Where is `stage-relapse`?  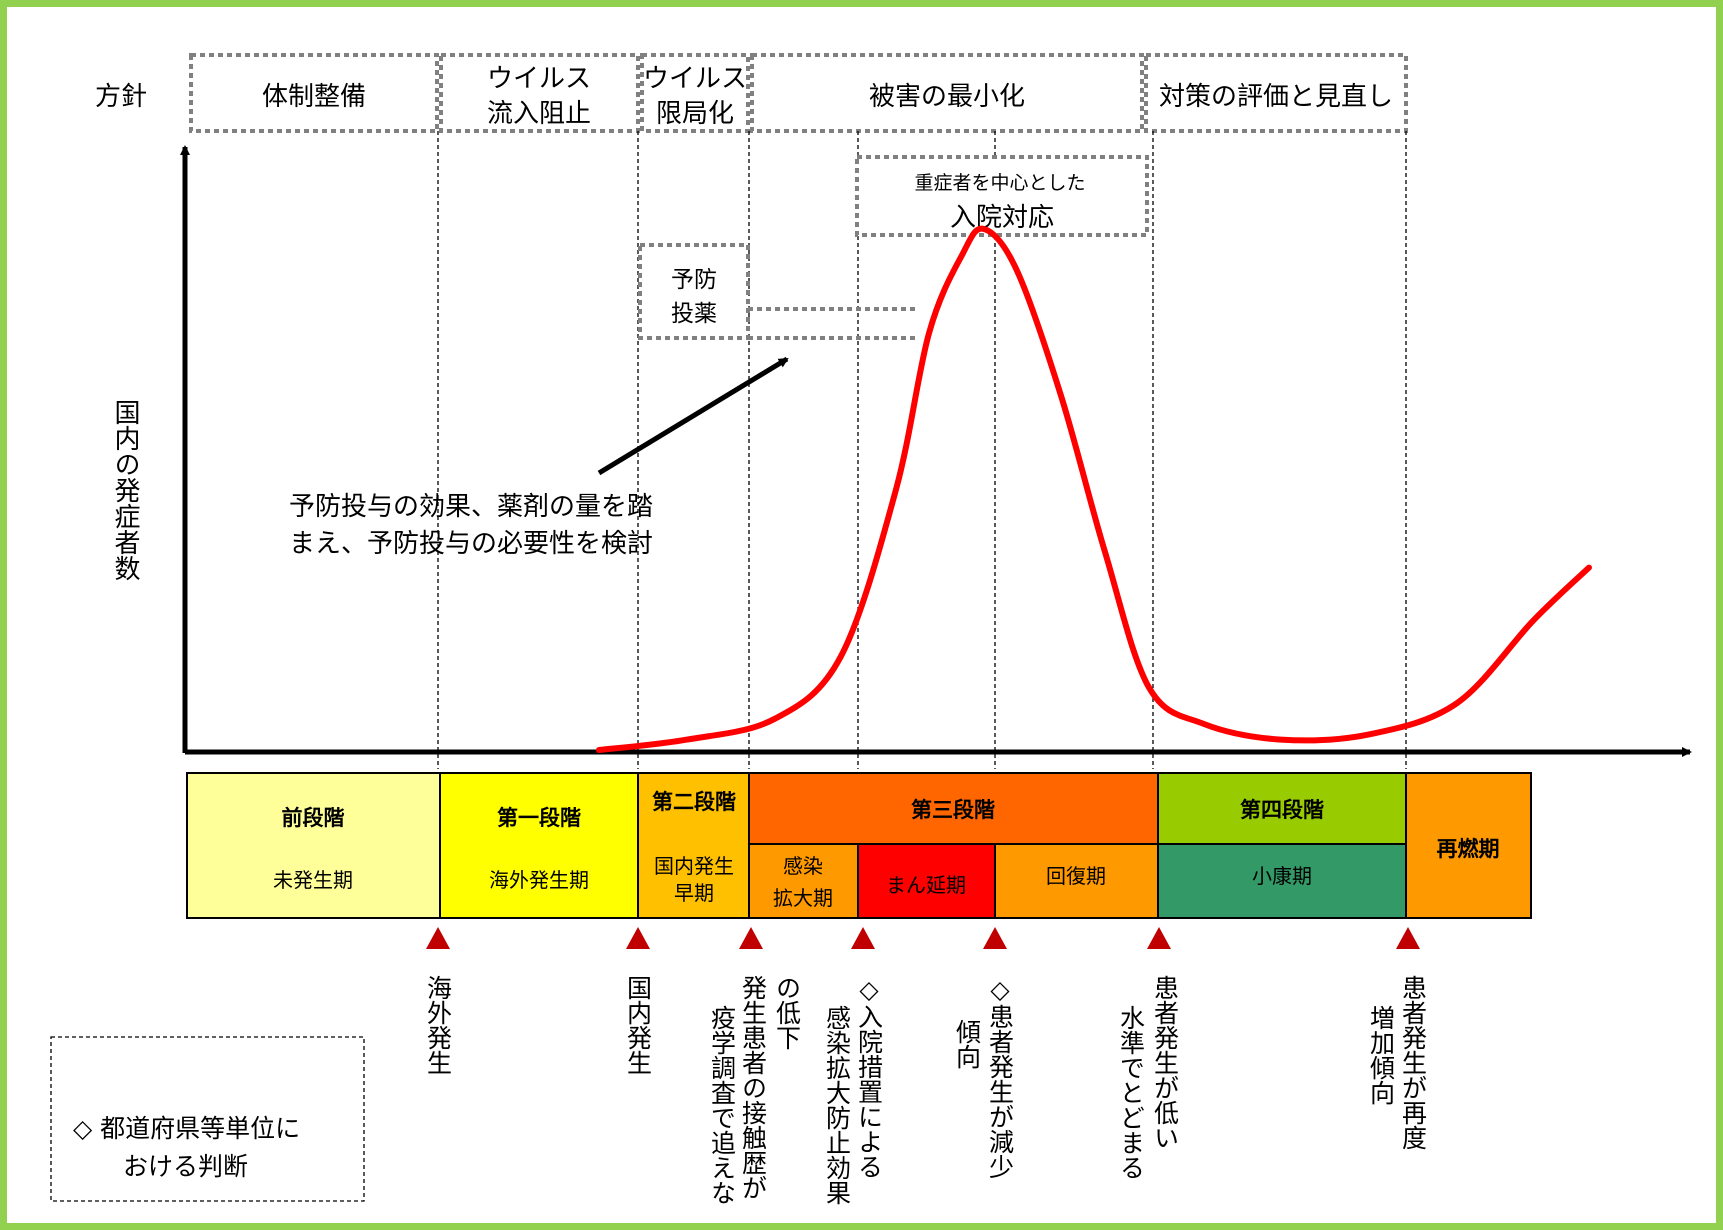 stage-relapse is located at coordinates (1468, 845).